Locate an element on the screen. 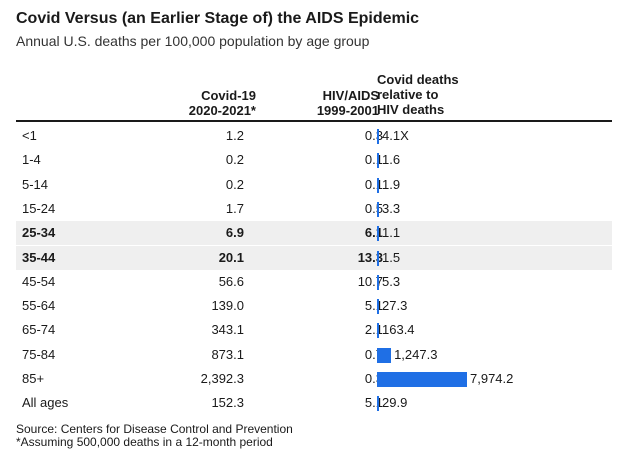  age-group-cell: 25-34 is located at coordinates (39, 233).